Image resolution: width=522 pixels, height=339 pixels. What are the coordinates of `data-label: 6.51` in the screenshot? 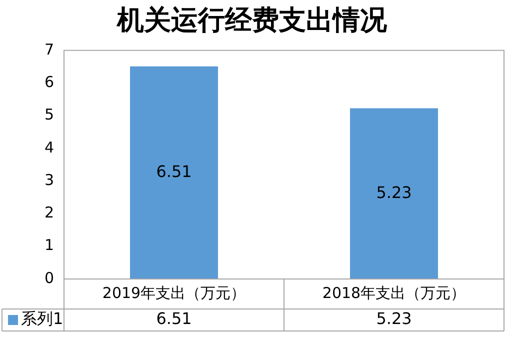 It's located at (174, 171).